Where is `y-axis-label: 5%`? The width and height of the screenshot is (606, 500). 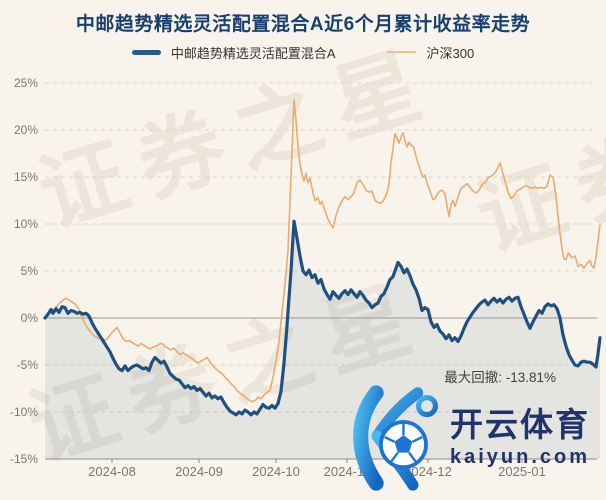 y-axis-label: 5% is located at coordinates (29, 271).